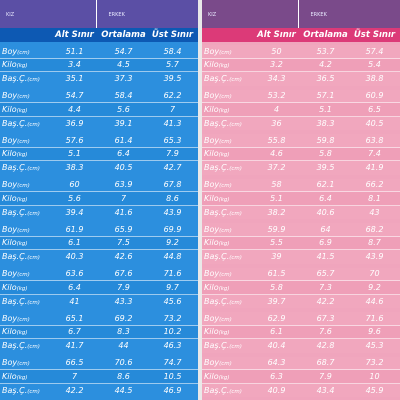 The height and width of the screenshot is (400, 400). Describe the element at coordinates (301, 212) in the screenshot. I see `row-bas: Baş.Ç.(cm) 38.2 40.6 43` at that location.